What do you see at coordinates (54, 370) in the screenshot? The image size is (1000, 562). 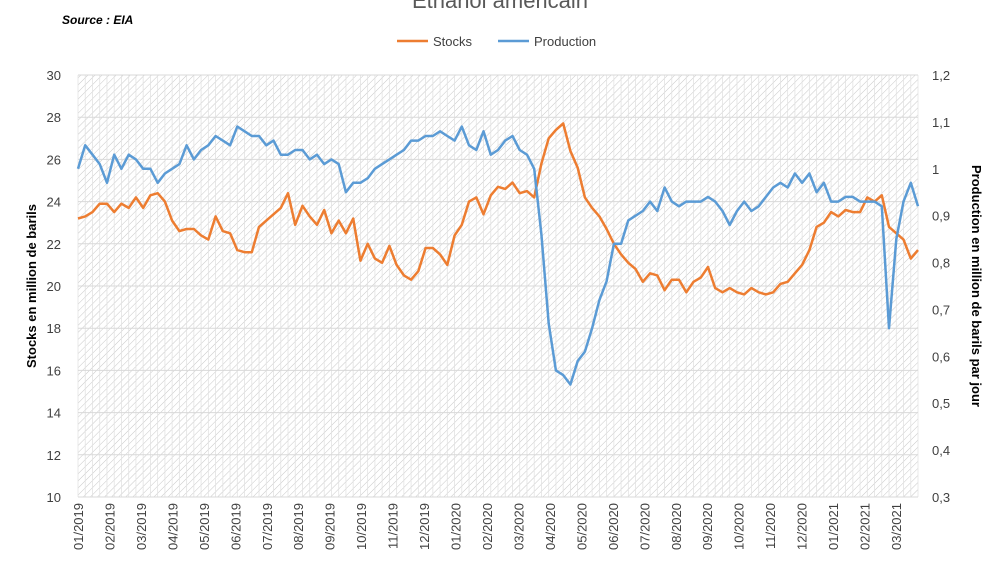 I see `y-left-tick-label: 16` at bounding box center [54, 370].